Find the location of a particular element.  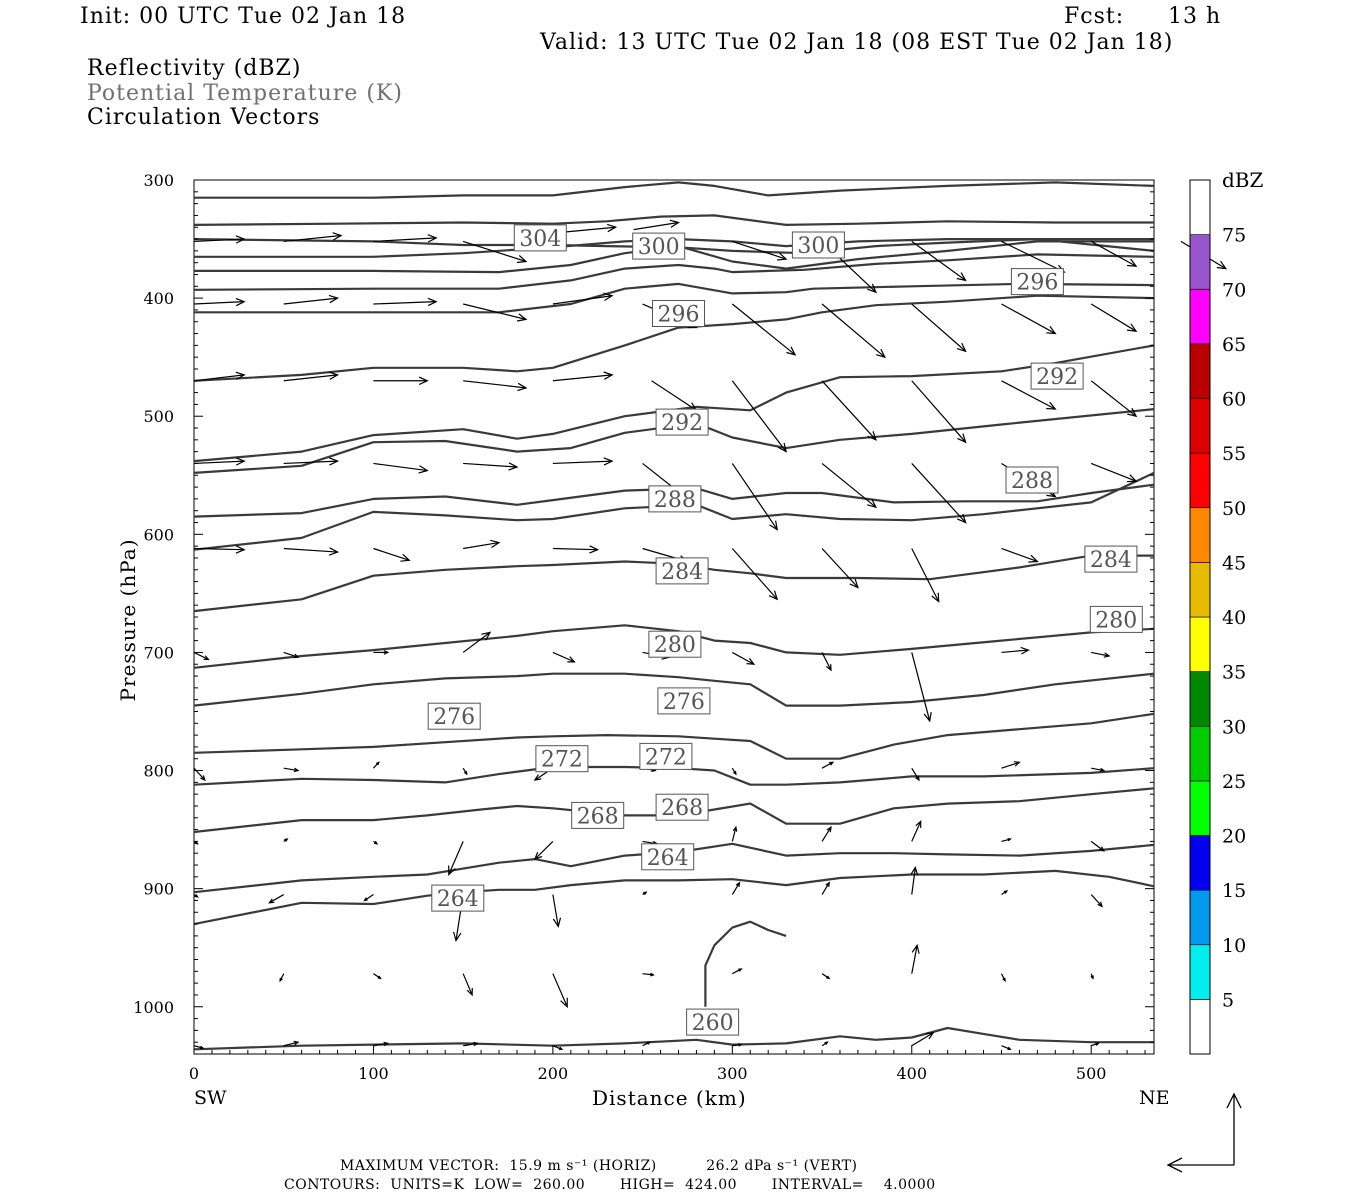

contour-label-21: 260 is located at coordinates (713, 1022).